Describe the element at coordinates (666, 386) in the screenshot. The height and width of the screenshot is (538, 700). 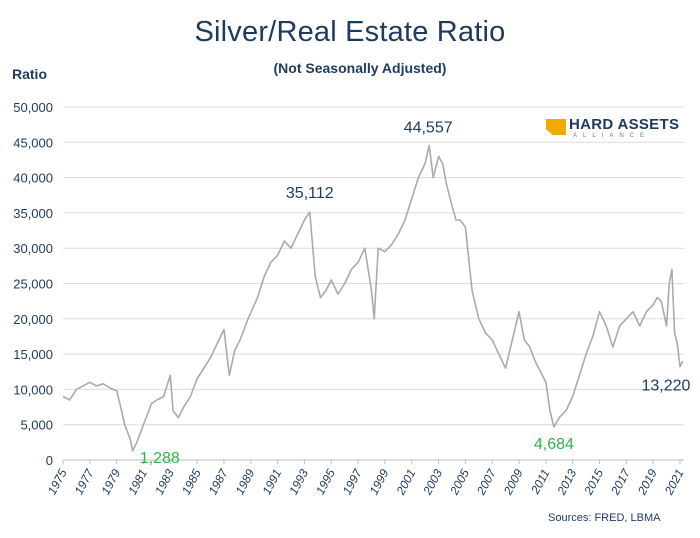
I see `data-label: 13,220` at that location.